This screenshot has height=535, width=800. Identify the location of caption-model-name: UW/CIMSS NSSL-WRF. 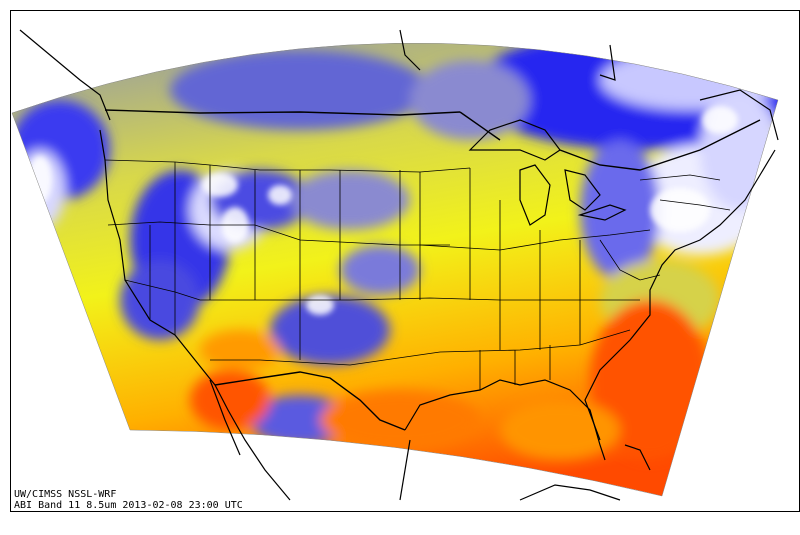
(65, 494).